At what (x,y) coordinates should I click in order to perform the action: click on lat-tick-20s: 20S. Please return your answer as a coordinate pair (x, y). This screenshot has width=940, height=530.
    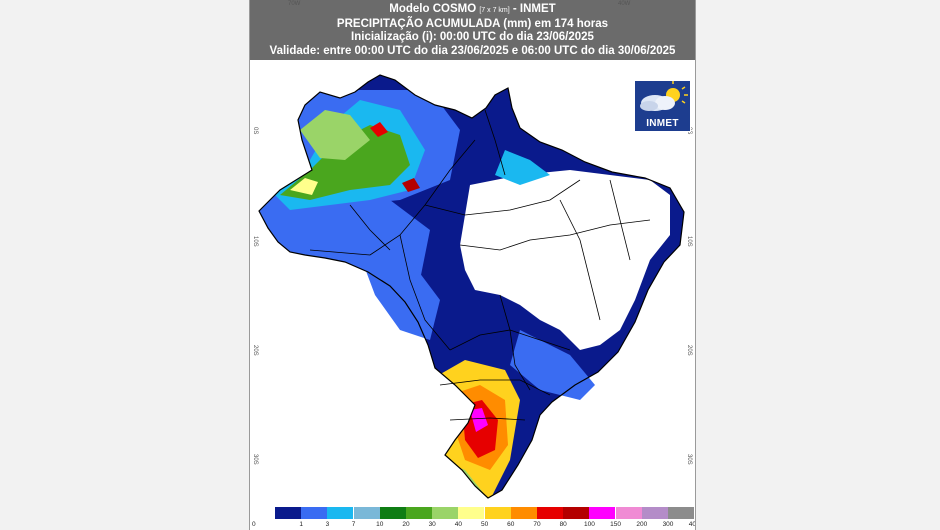
    Looking at the image, I should click on (255, 350).